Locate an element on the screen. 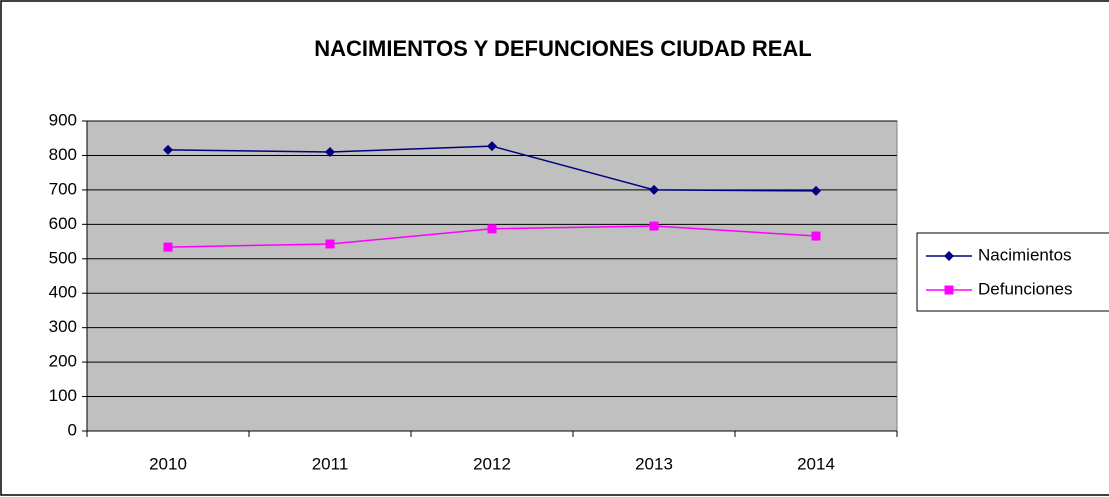 Image resolution: width=1109 pixels, height=497 pixels. legend-box is located at coordinates (1012, 272).